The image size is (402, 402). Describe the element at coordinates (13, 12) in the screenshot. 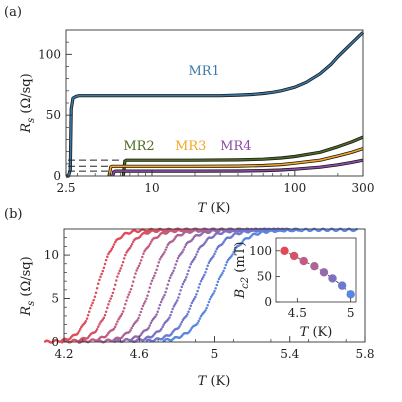

I see `panel-a-label: (a)` at that location.